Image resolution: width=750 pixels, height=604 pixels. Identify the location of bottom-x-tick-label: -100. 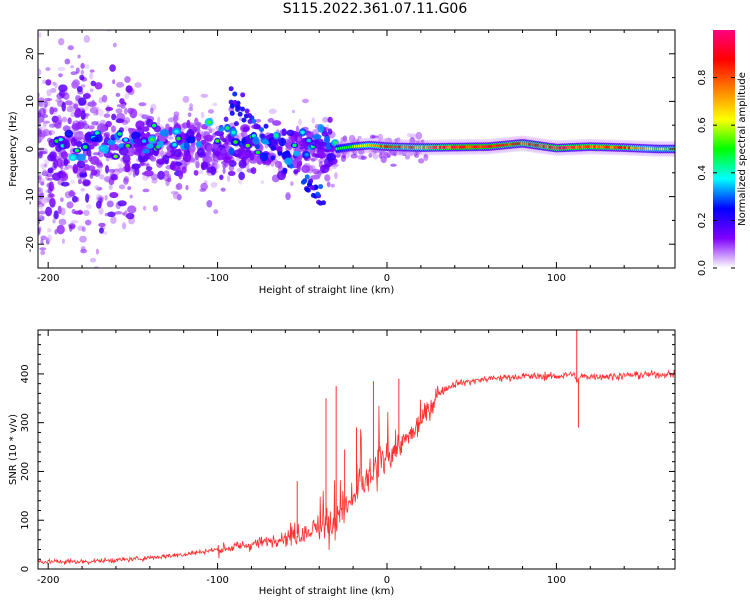
(217, 580).